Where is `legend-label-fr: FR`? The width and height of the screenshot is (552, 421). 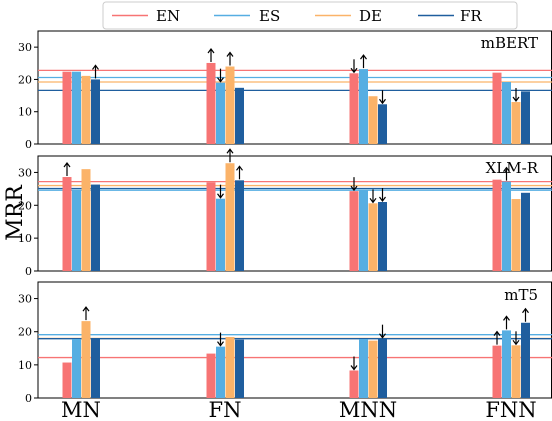
legend-label-fr: FR is located at coordinates (471, 16).